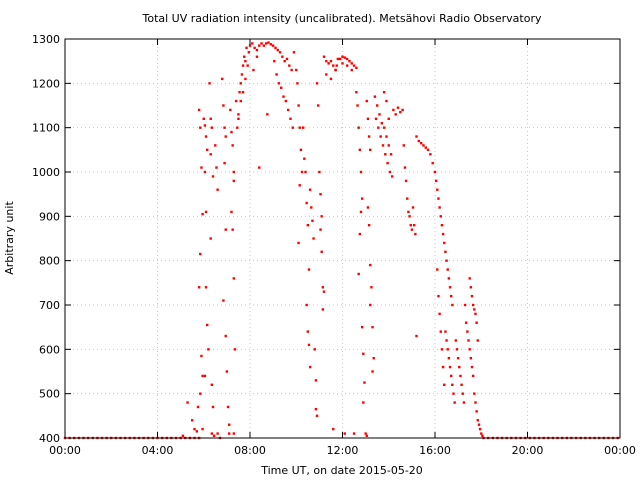 This screenshot has width=640, height=484. I want to click on y-tick-label: 1000, so click(46, 172).